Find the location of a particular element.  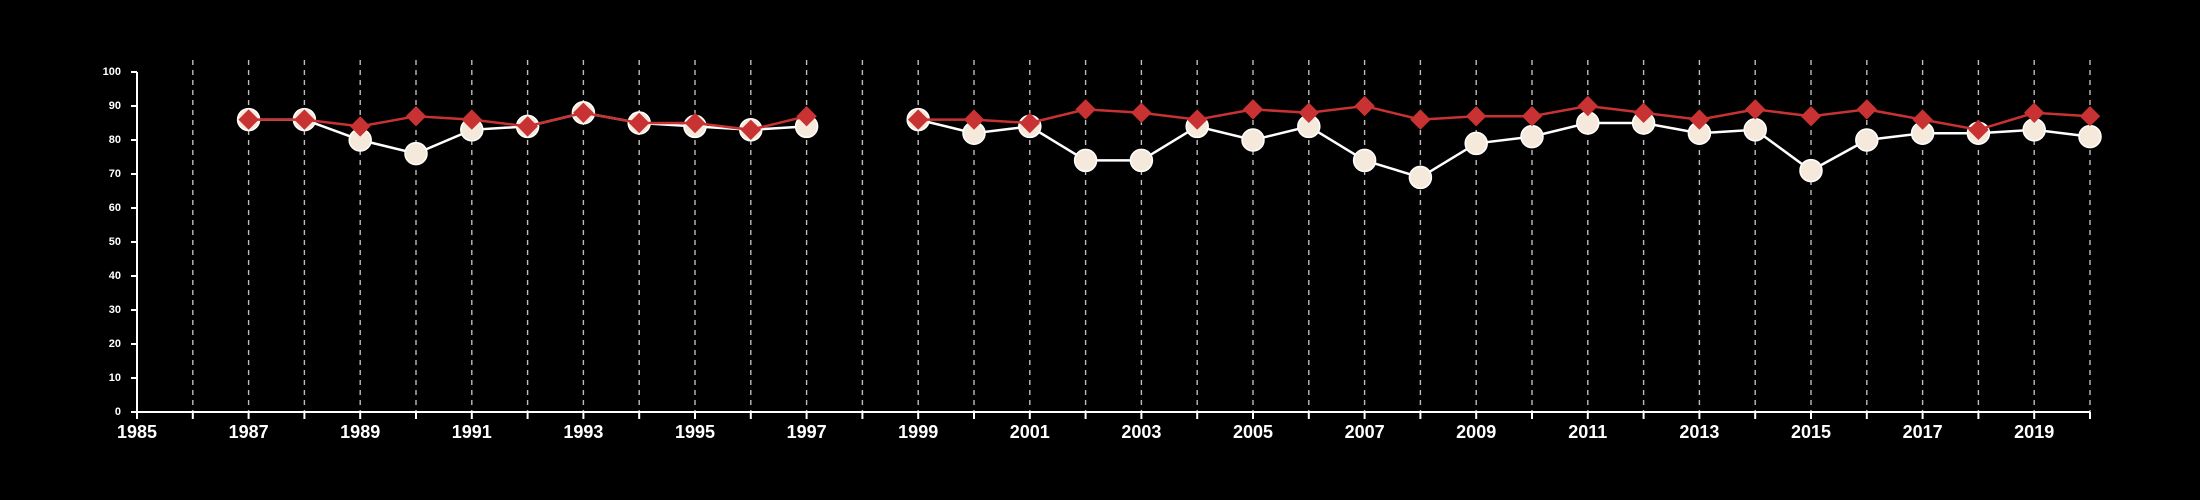

y-tick-label: 10 is located at coordinates (115, 378).